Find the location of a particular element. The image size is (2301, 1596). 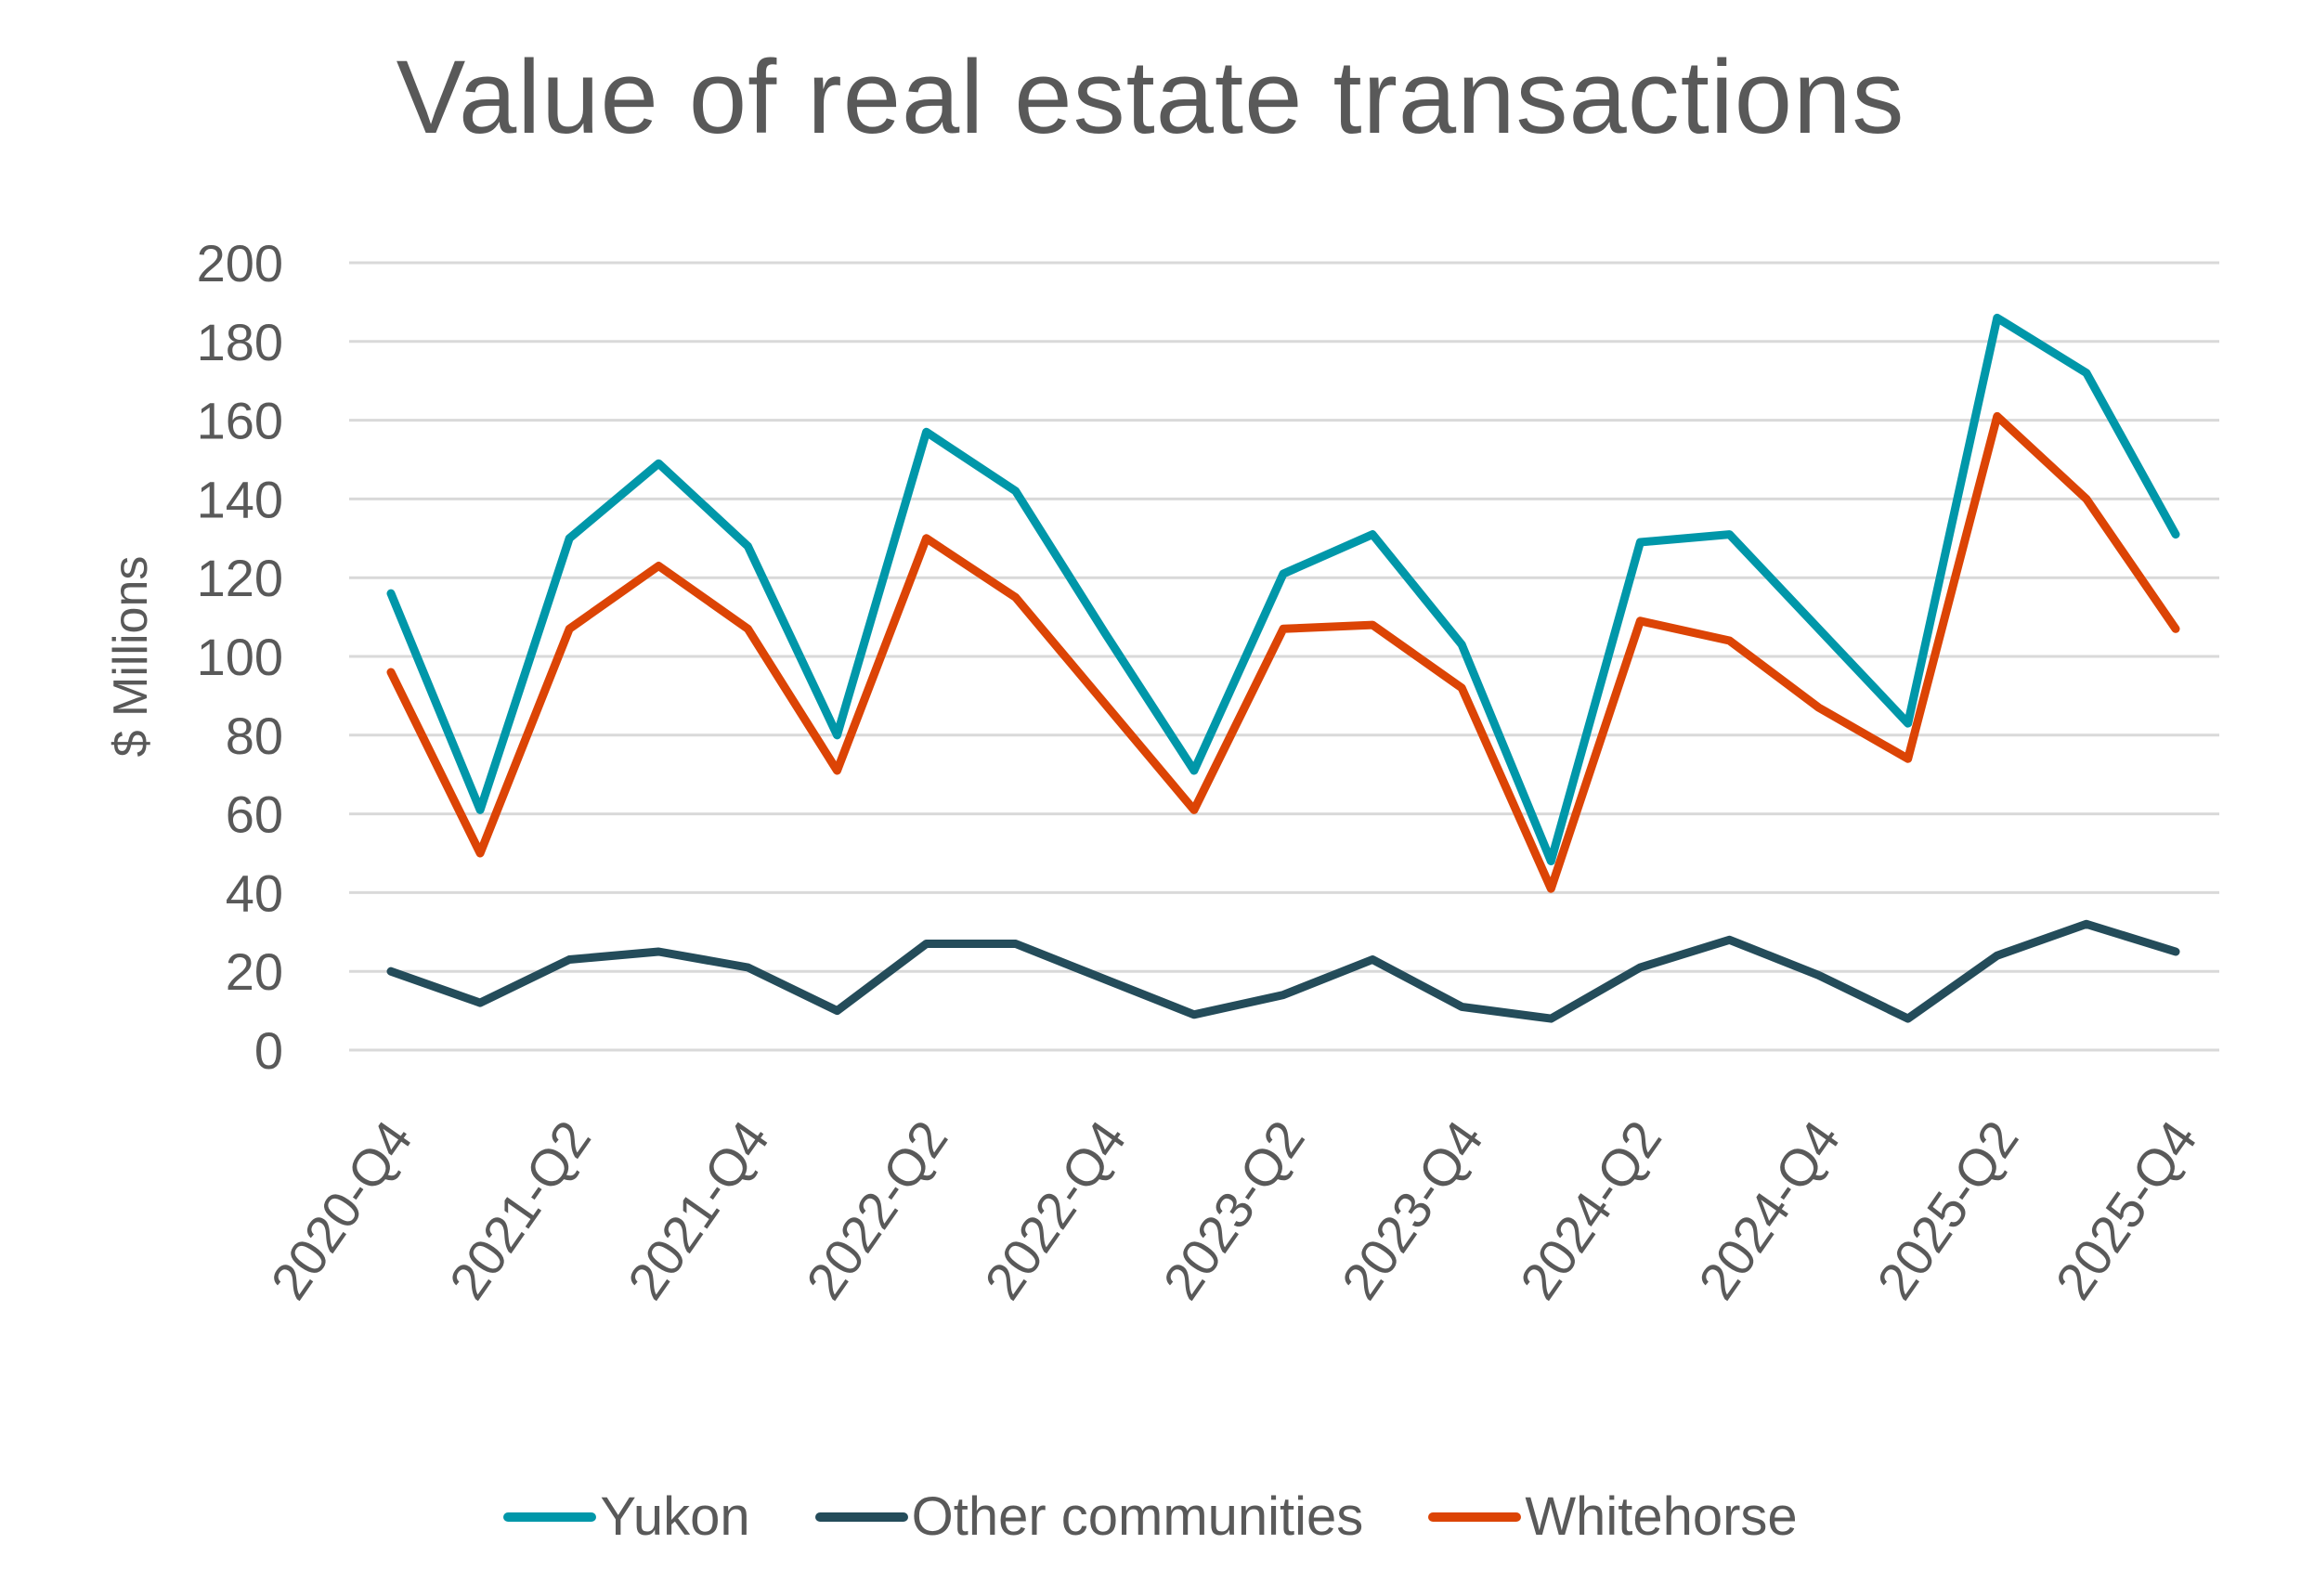

legend-item-whitehorse: Whitehorse is located at coordinates (1613, 1517).